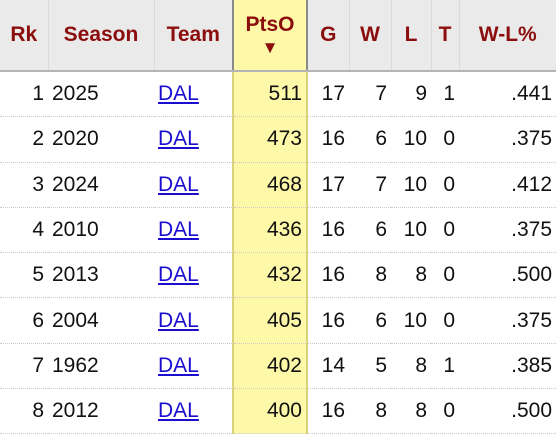 The height and width of the screenshot is (438, 556). What do you see at coordinates (24, 320) in the screenshot?
I see `cell-rk: 6` at bounding box center [24, 320].